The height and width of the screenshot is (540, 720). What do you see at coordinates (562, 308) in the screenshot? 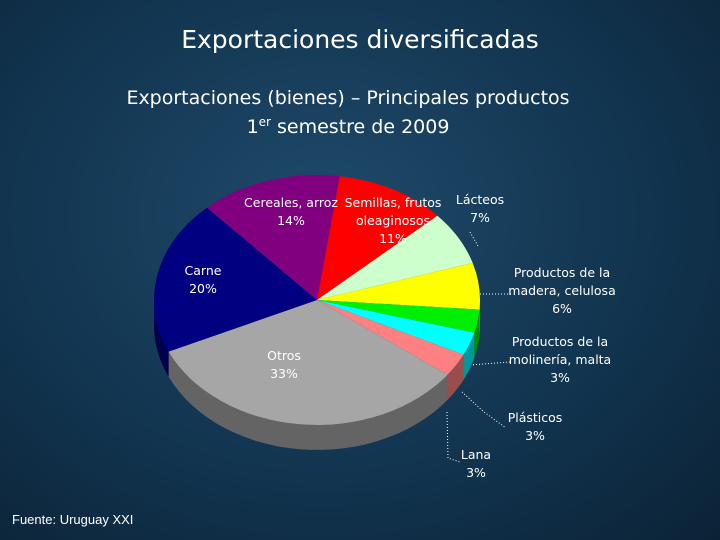
I see `slice-value: 6%` at bounding box center [562, 308].